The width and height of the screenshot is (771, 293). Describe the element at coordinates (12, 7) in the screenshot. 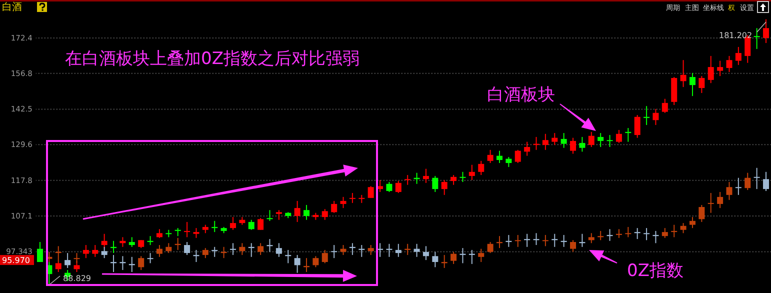

I see `chart-title: 白酒` at that location.